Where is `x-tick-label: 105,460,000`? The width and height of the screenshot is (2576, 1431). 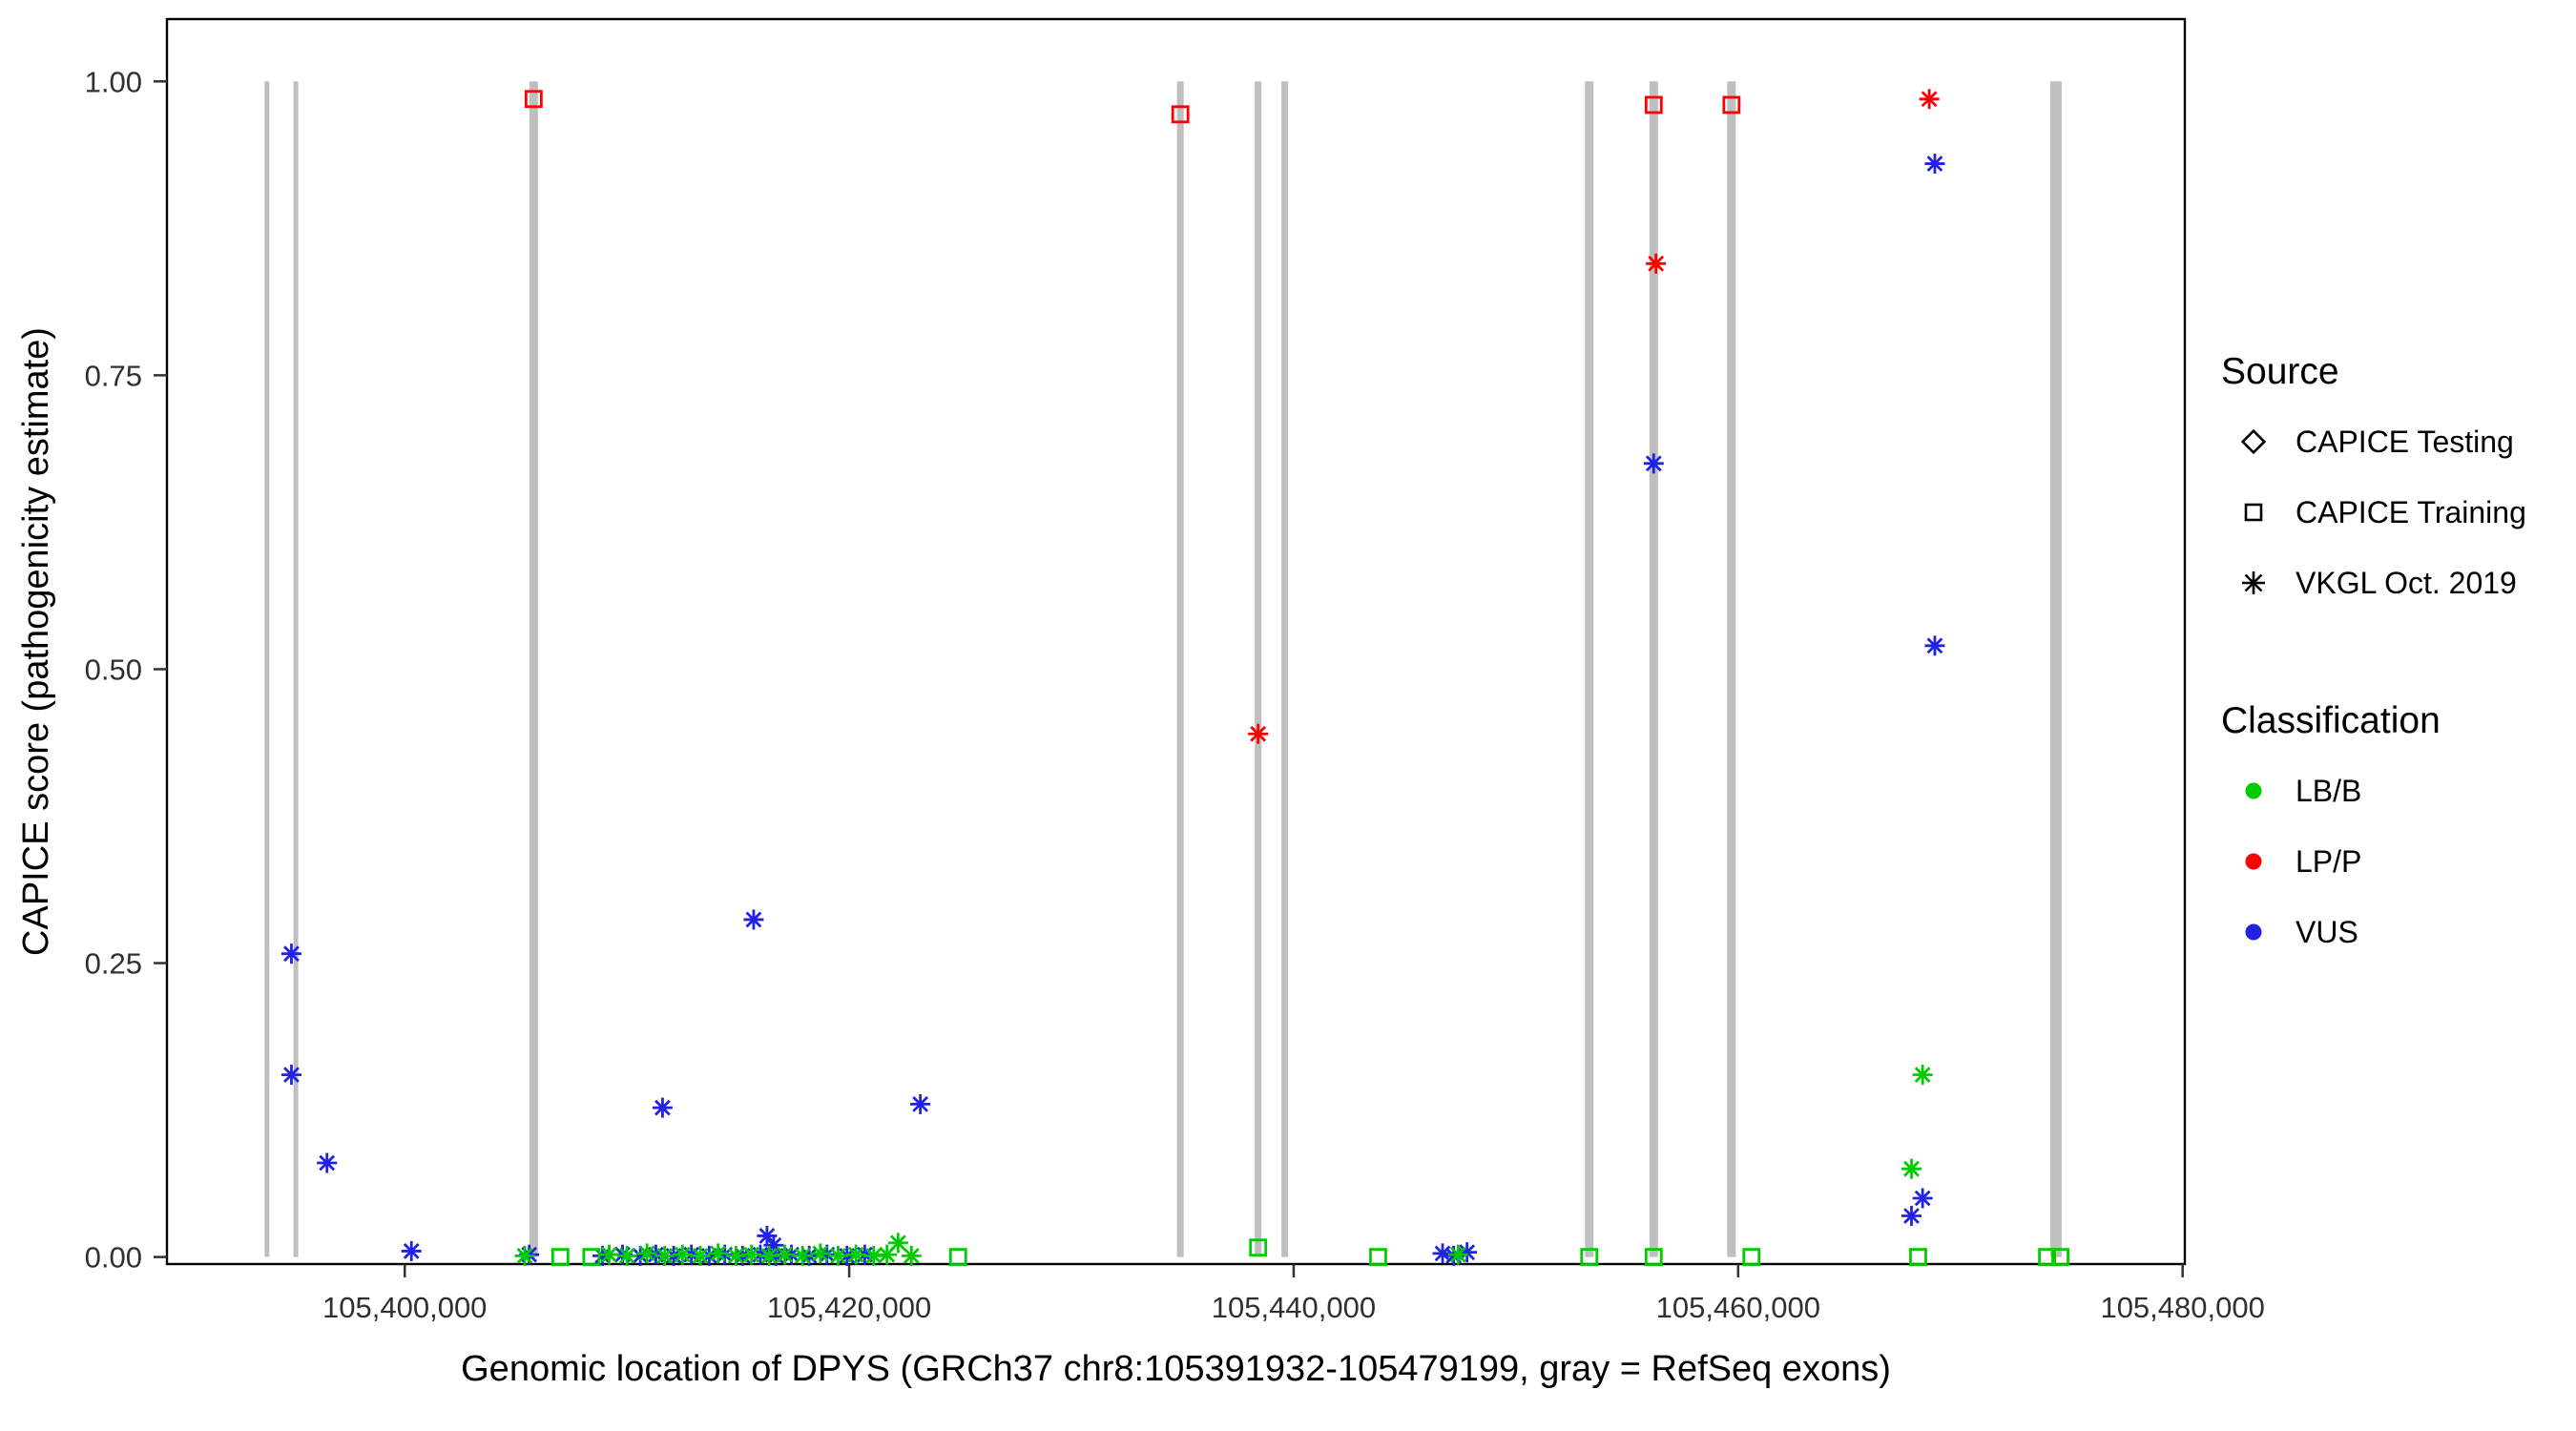
x-tick-label: 105,460,000 is located at coordinates (1738, 1307).